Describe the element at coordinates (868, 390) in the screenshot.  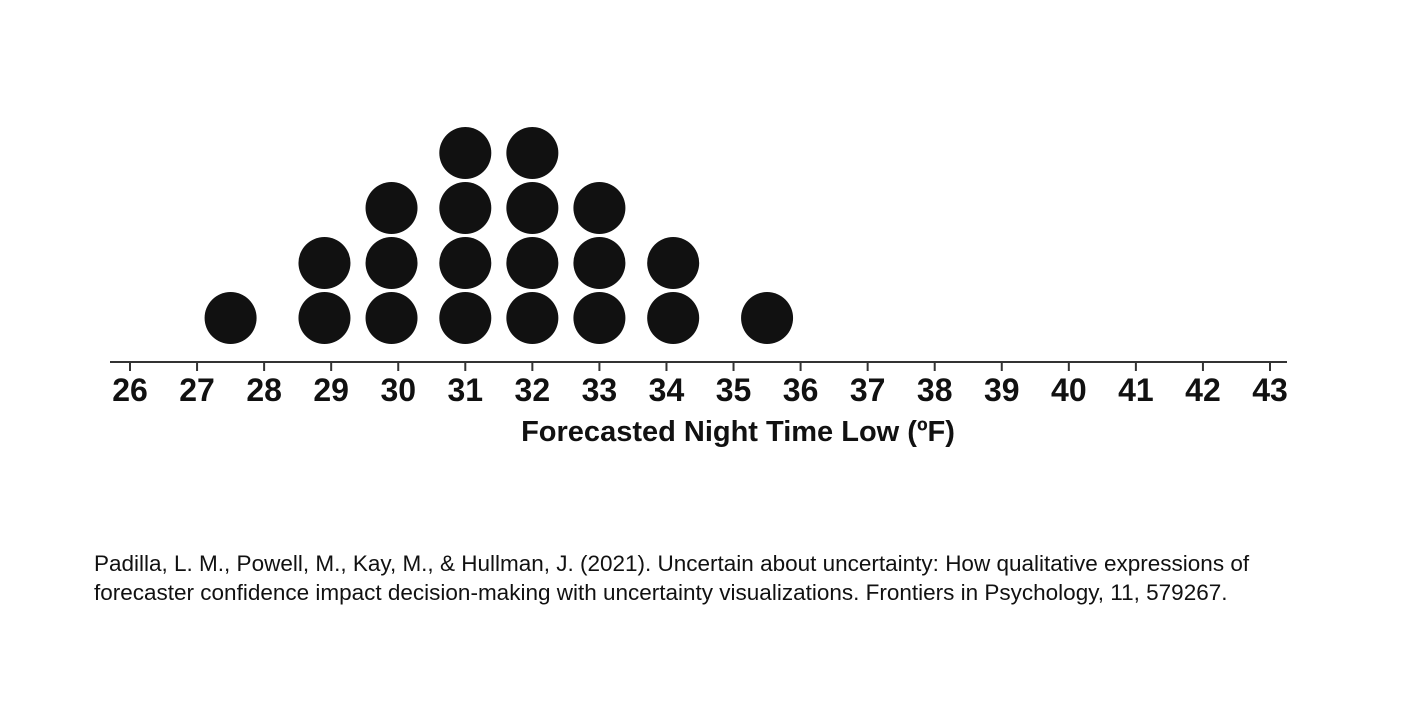
I see `x-tick-label: 37` at that location.